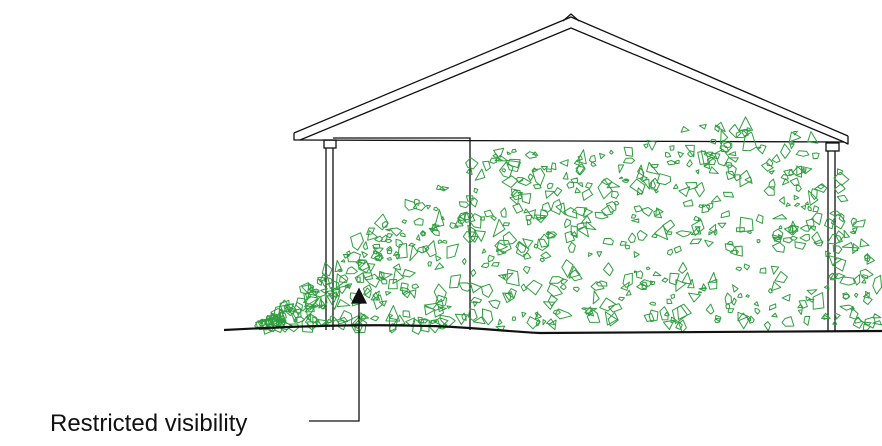 This screenshot has height=446, width=882. I want to click on gutter-left, so click(330, 144).